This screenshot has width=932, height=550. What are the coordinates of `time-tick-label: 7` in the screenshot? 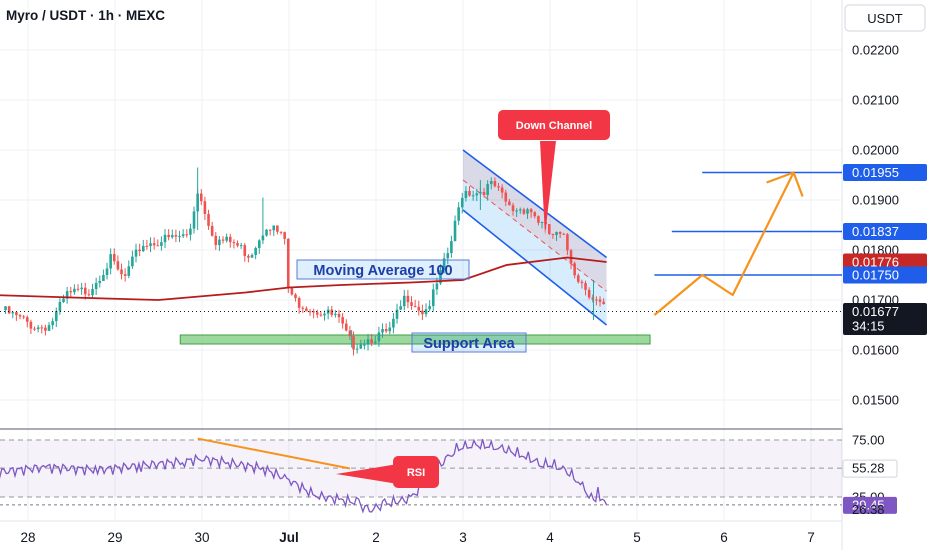 It's located at (811, 537).